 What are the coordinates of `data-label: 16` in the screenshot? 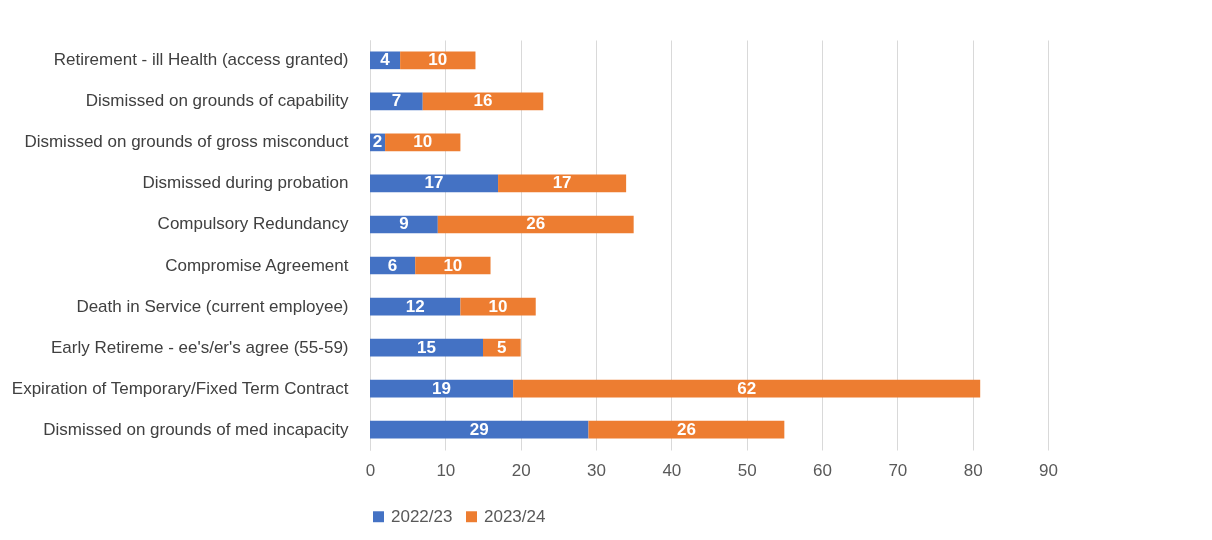 It's located at (483, 101).